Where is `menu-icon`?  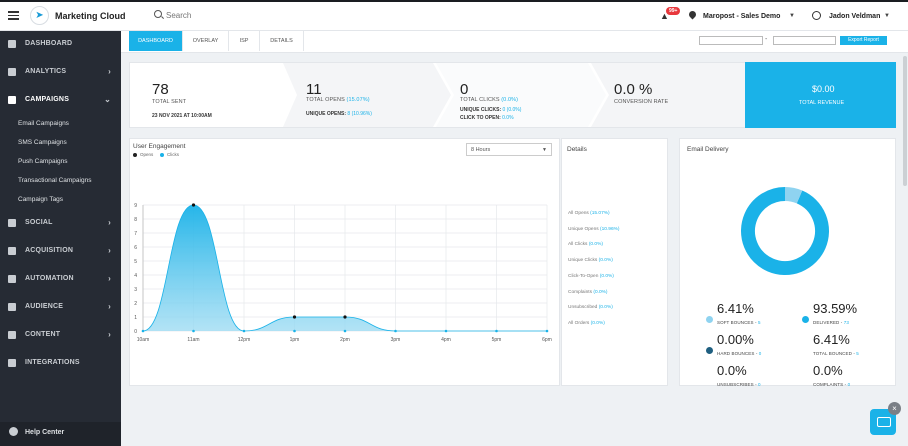
menu-icon is located at coordinates (13, 15).